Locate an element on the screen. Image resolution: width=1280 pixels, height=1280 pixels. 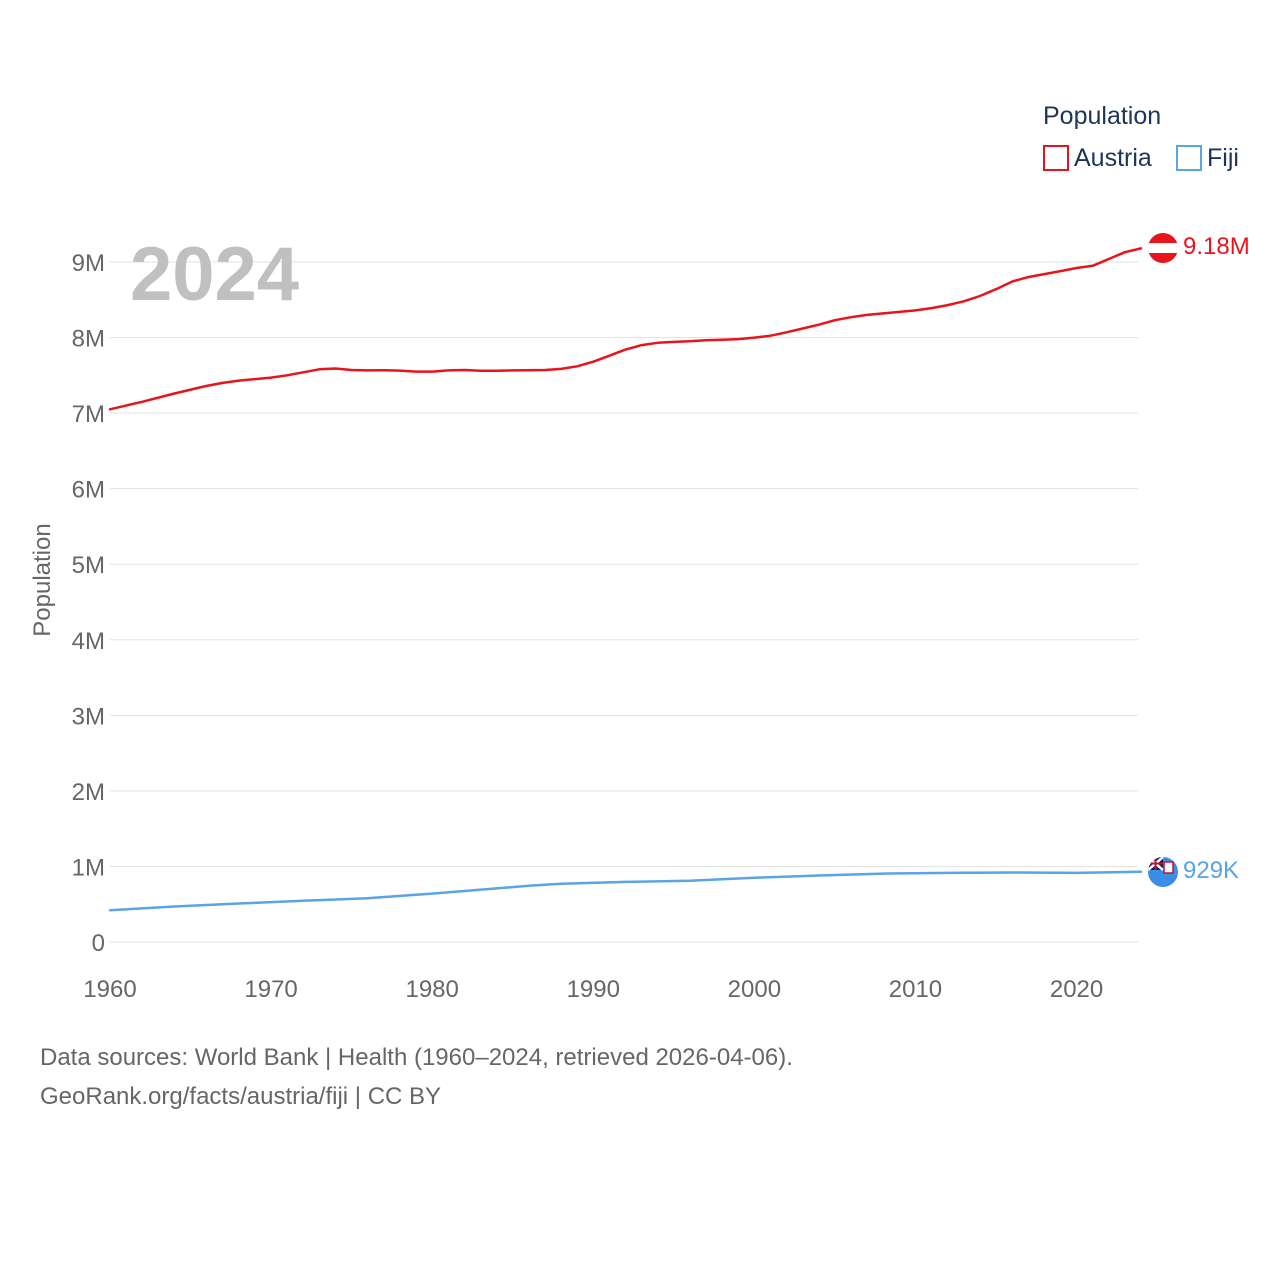
attribution-link: GeoRank.org/facts/austria/fiji | CC BY is located at coordinates (241, 1096).